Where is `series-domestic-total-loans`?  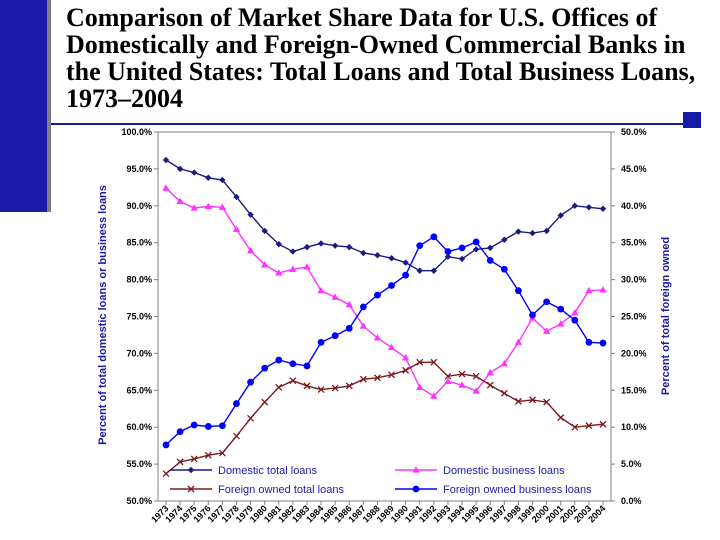
series-domestic-total-loans is located at coordinates (384, 215).